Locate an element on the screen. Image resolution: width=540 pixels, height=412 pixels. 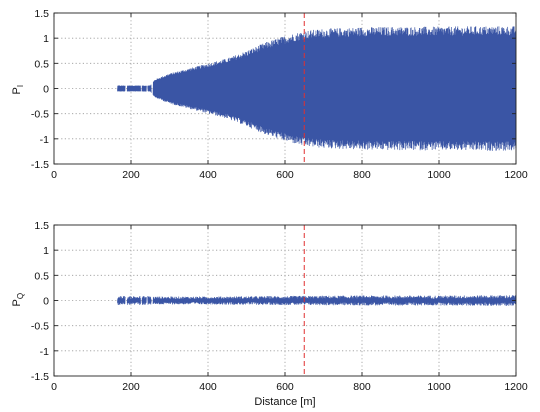
bottom-y-label-main: P is located at coordinates (17, 302).